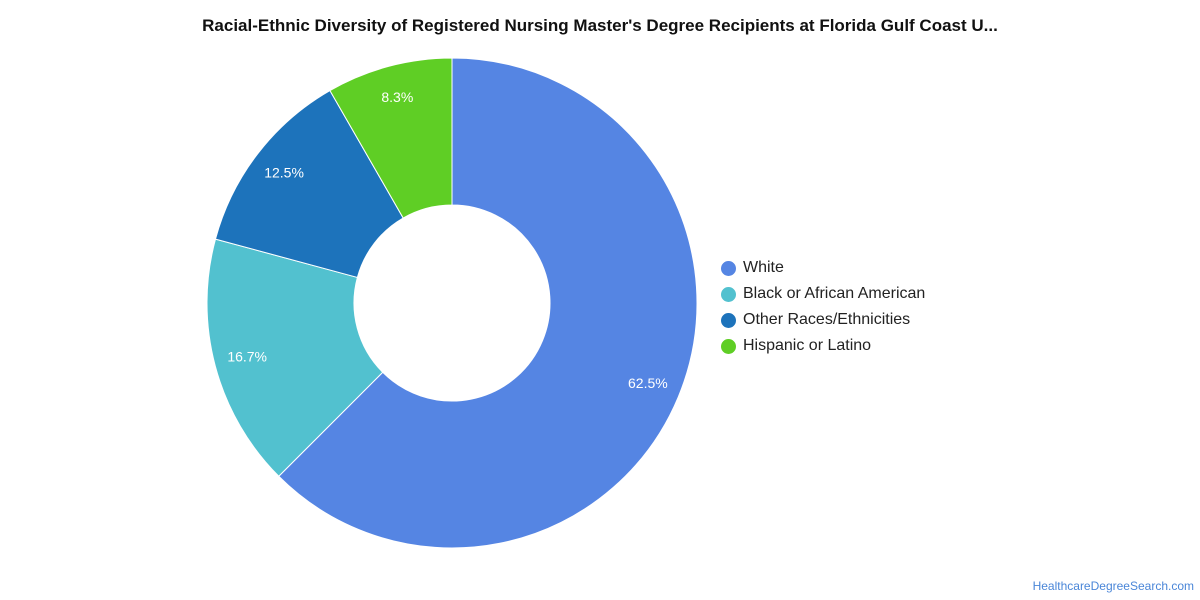 This screenshot has height=600, width=1200. Describe the element at coordinates (391, 138) in the screenshot. I see `slice-hispanic-or-latino` at that location.